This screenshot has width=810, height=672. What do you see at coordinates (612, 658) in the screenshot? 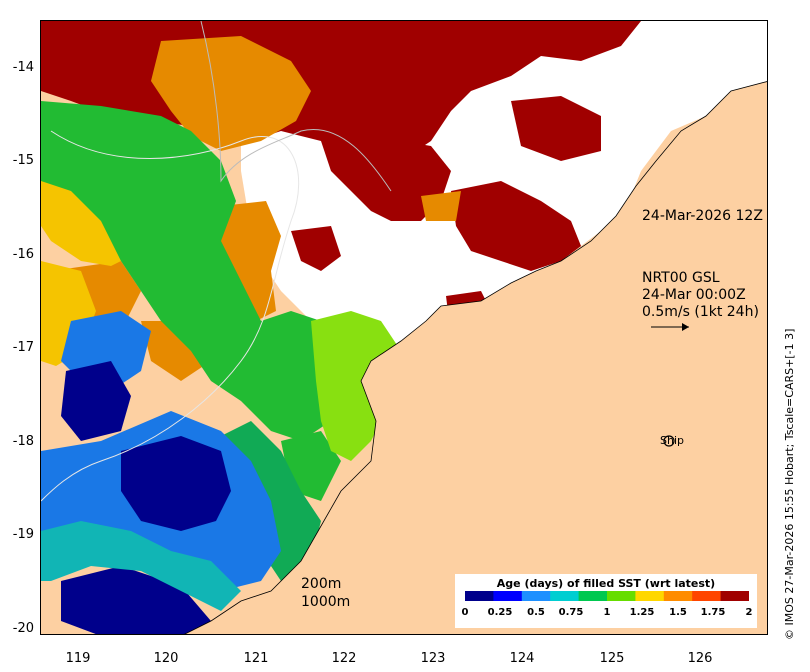
I see `lon-tick-label: 125` at bounding box center [612, 658].